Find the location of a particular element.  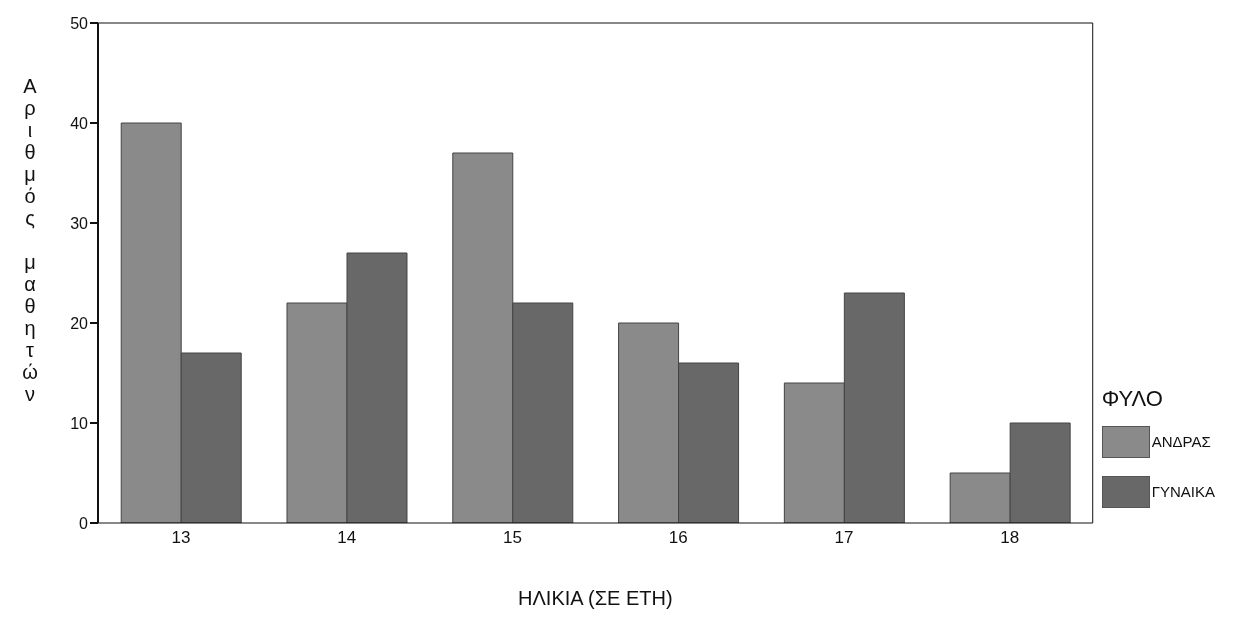

y-tick-label: 30 is located at coordinates (79, 223).